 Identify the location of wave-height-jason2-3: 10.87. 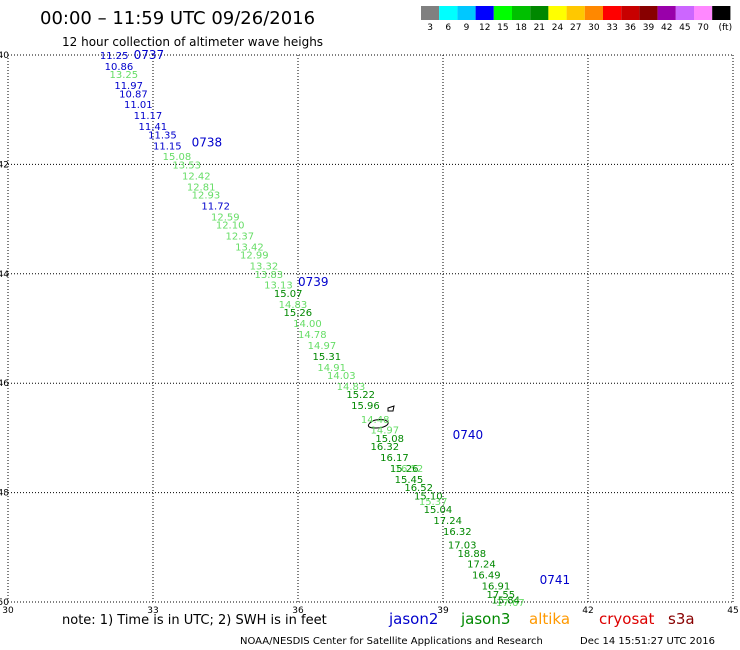
(133, 94).